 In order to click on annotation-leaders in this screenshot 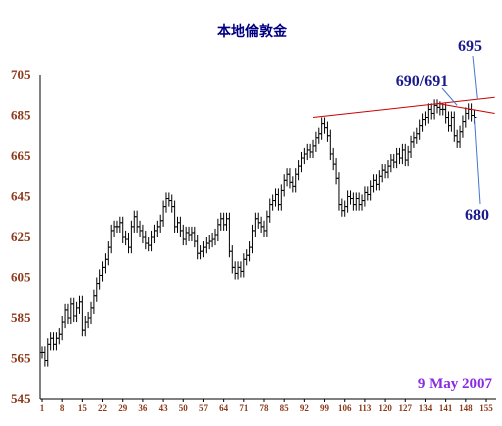, I will do `click(461, 130)`.